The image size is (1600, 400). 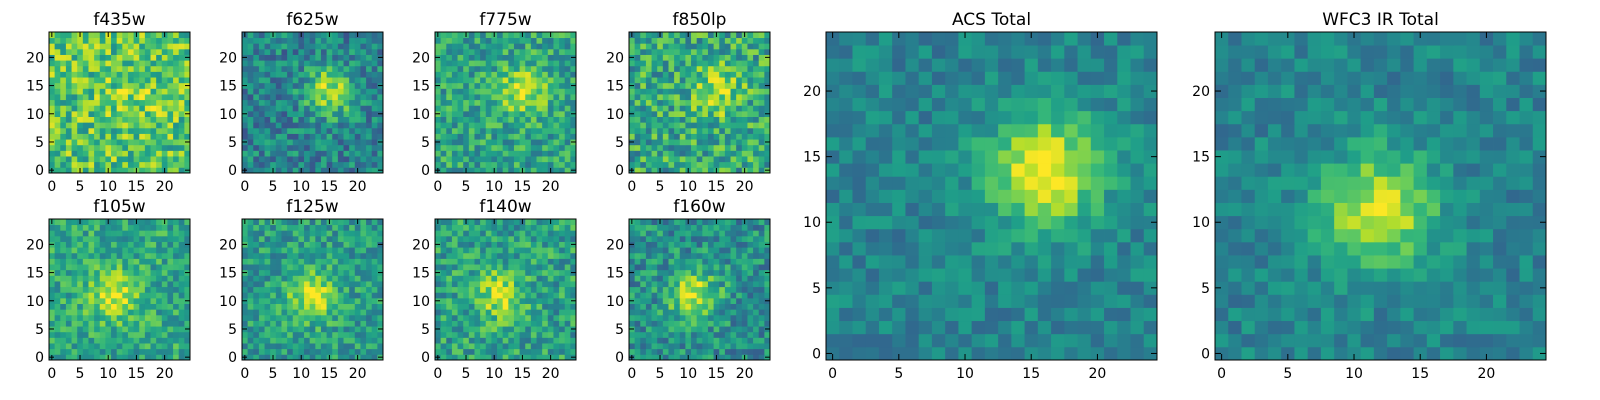 I want to click on y-tick-label: 15, so click(x=35, y=274).